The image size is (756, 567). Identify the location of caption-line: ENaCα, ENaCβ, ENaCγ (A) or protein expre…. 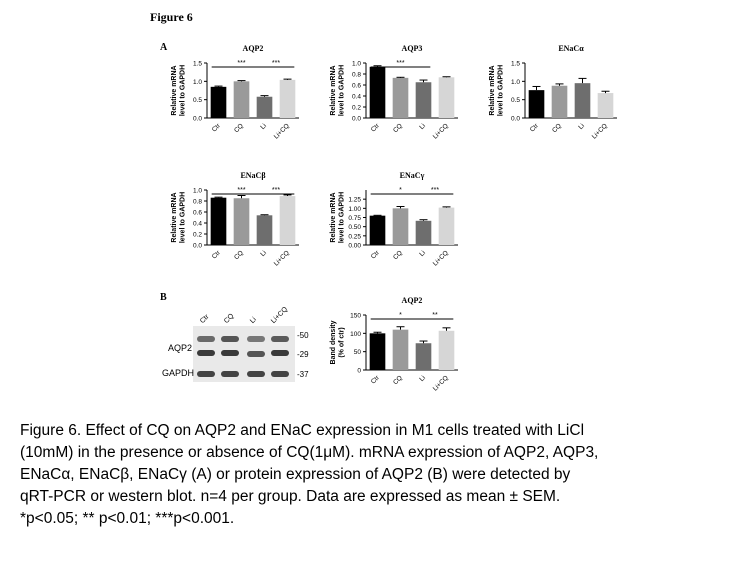
(295, 474).